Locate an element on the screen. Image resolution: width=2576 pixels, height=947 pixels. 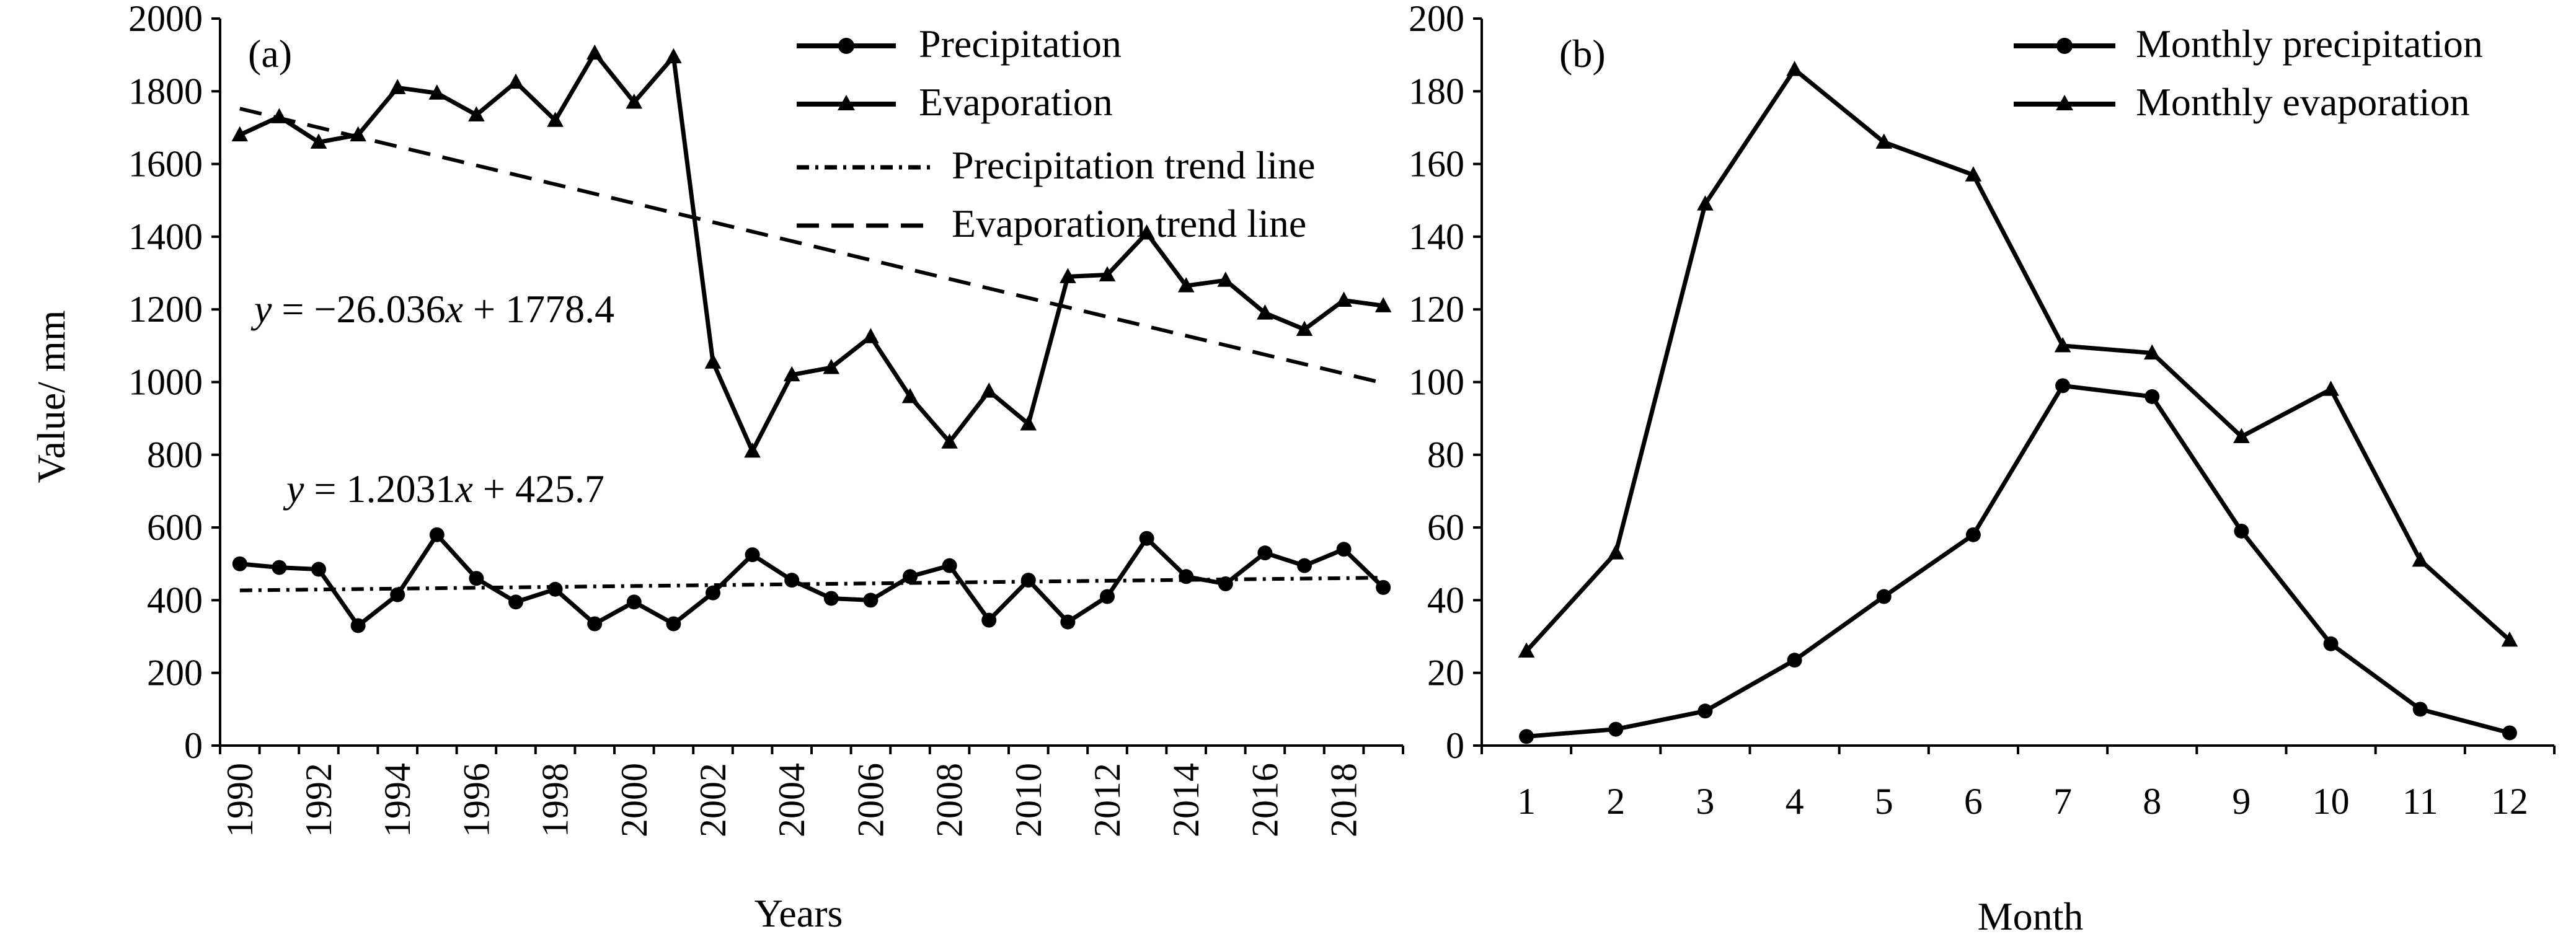
legend-monthly-precipitation: Monthly precipitation is located at coordinates (2248, 44).